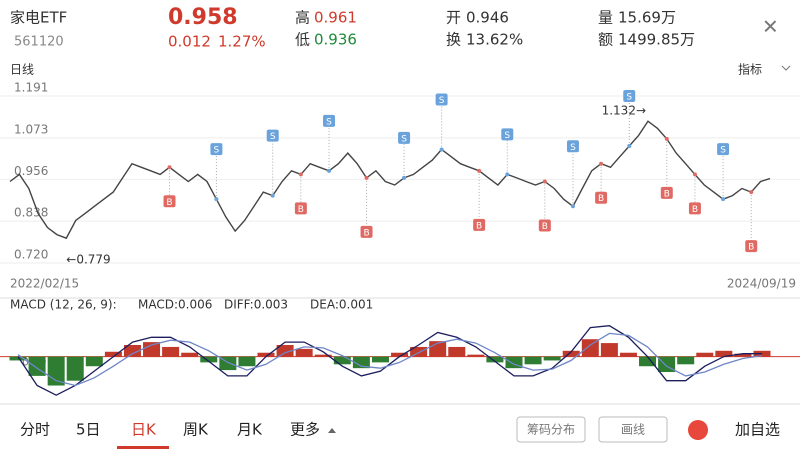  Describe the element at coordinates (196, 430) in the screenshot. I see `tab: 周K` at that location.